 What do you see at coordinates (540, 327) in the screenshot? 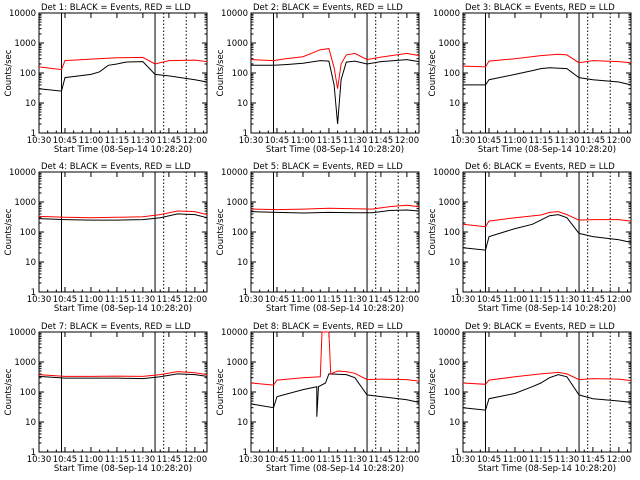
I see `chart-title: Det 9: BLACK = Events, RED = LLD` at bounding box center [540, 327].